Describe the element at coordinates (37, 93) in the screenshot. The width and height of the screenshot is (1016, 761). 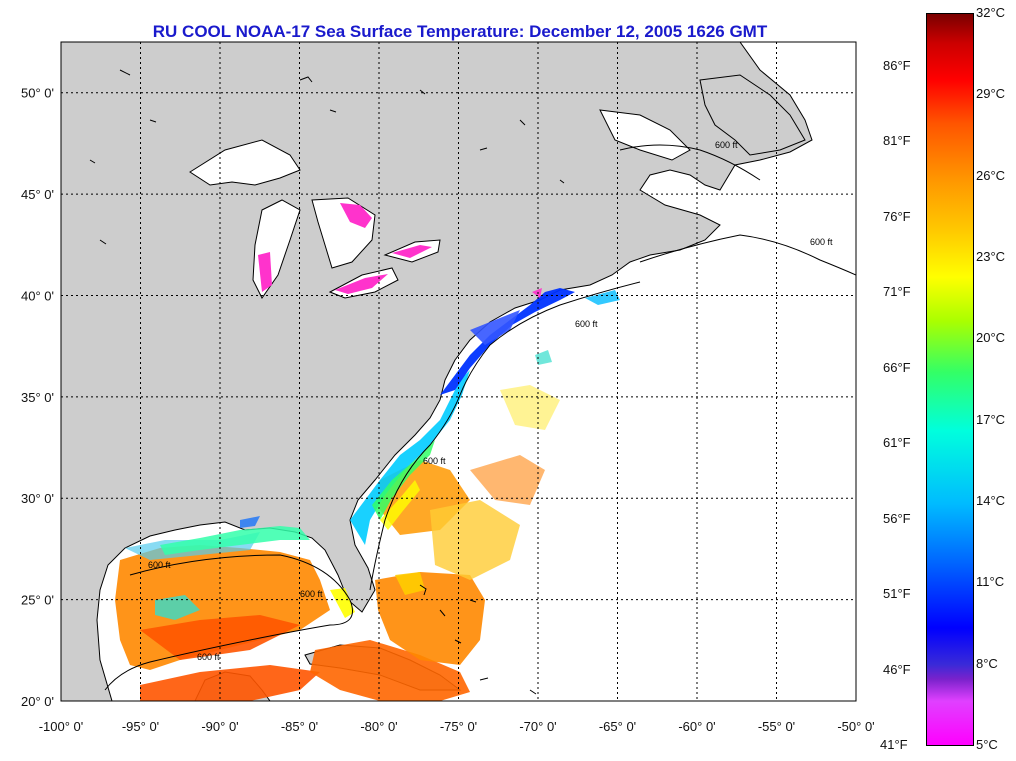
I see `lat-tick-label: 50° 0'` at that location.